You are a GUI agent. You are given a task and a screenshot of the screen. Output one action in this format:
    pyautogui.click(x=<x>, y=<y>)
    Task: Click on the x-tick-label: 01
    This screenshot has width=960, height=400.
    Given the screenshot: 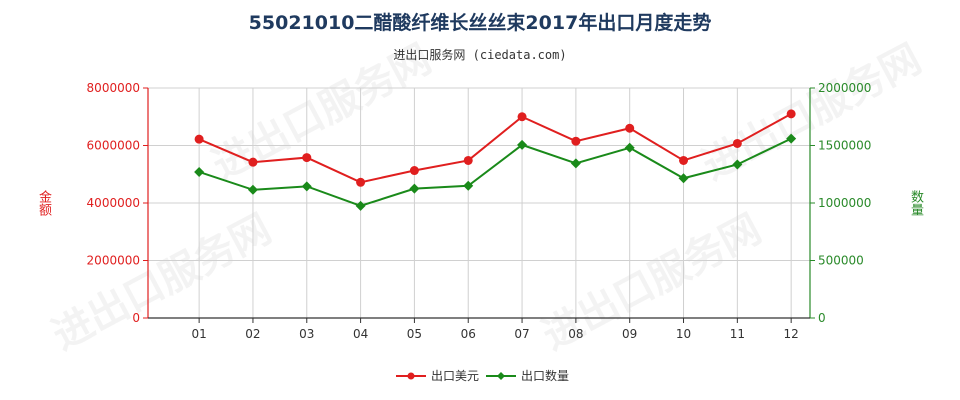 What is the action you would take?
    pyautogui.click(x=198, y=334)
    